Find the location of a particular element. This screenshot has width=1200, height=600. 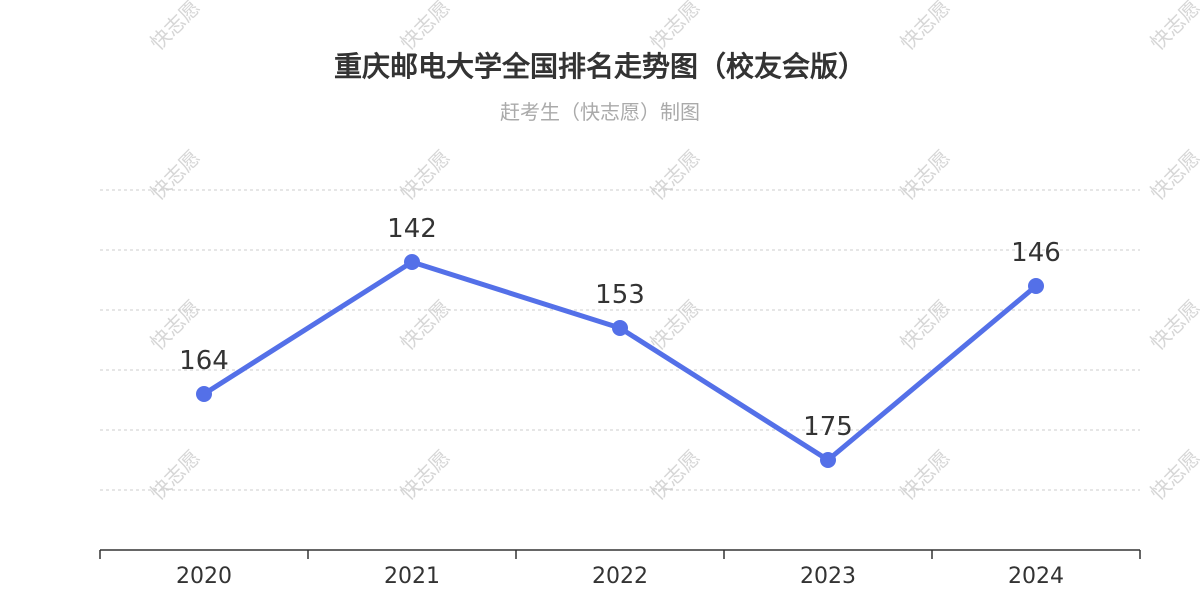

x-tick-label: 2023 is located at coordinates (828, 576).